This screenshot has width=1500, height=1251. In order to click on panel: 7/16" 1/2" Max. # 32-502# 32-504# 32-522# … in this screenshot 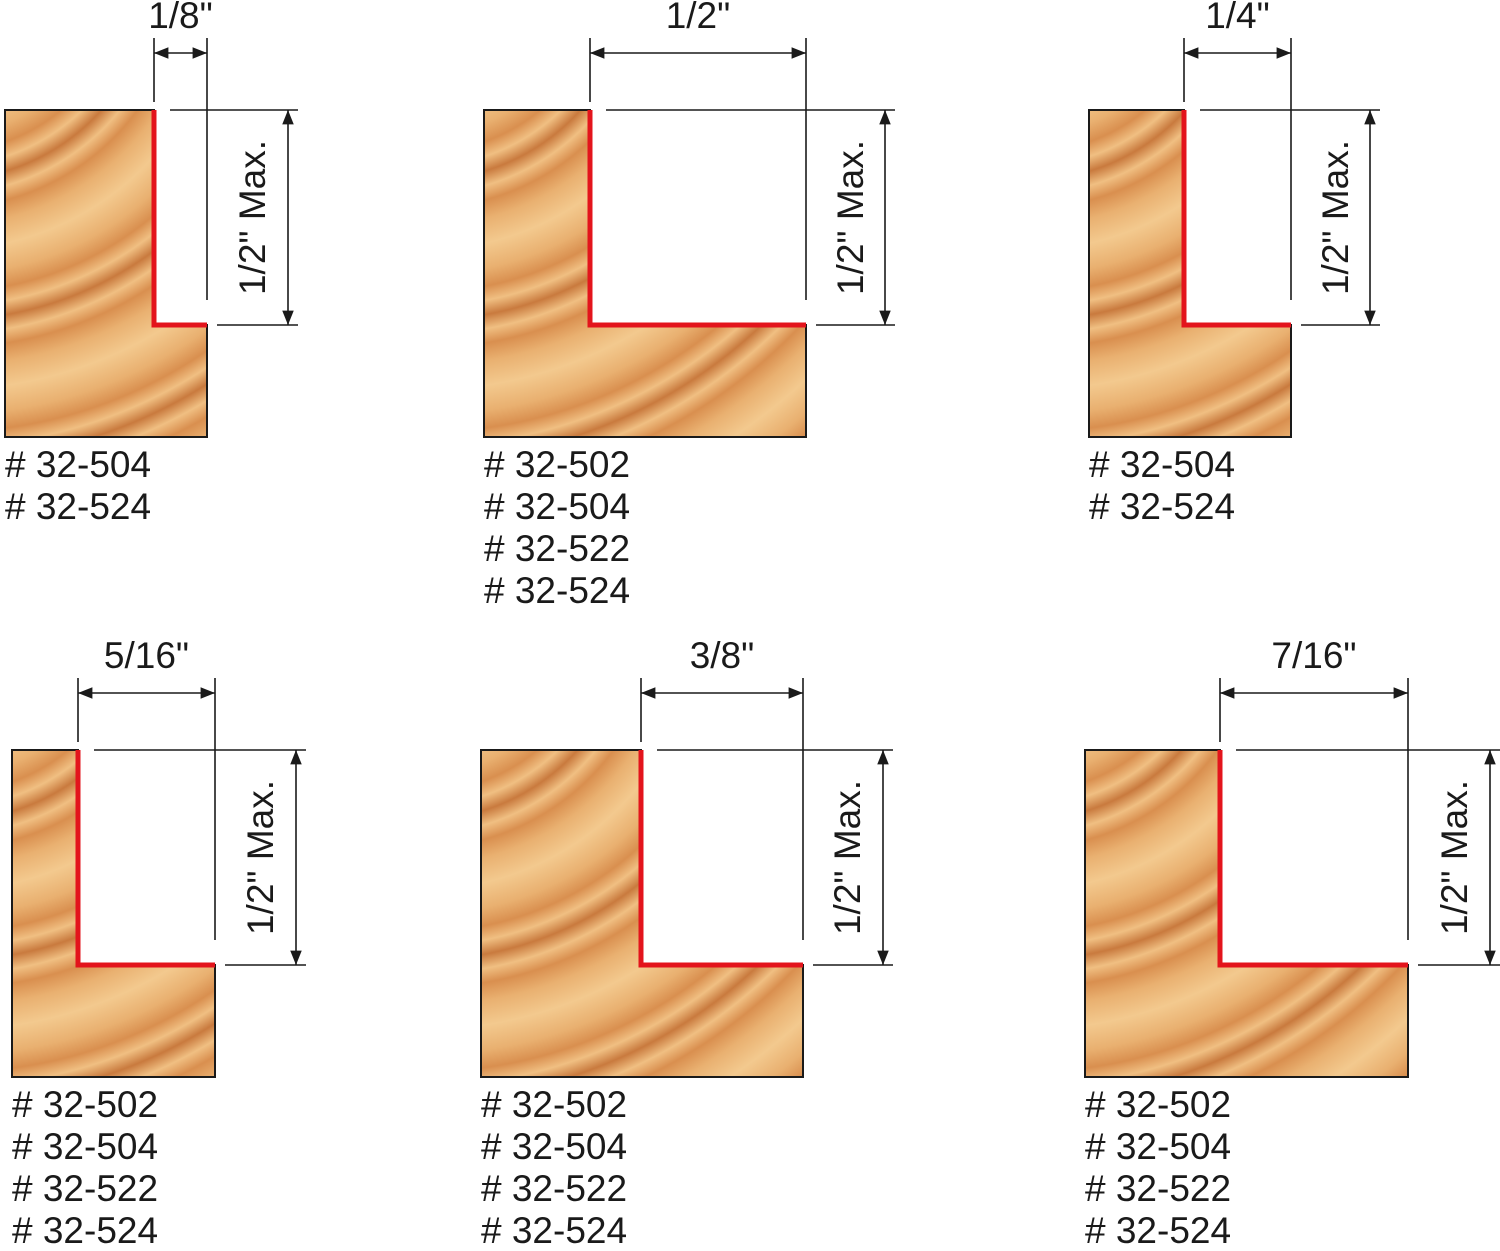, I will do `click(1292, 943)`.